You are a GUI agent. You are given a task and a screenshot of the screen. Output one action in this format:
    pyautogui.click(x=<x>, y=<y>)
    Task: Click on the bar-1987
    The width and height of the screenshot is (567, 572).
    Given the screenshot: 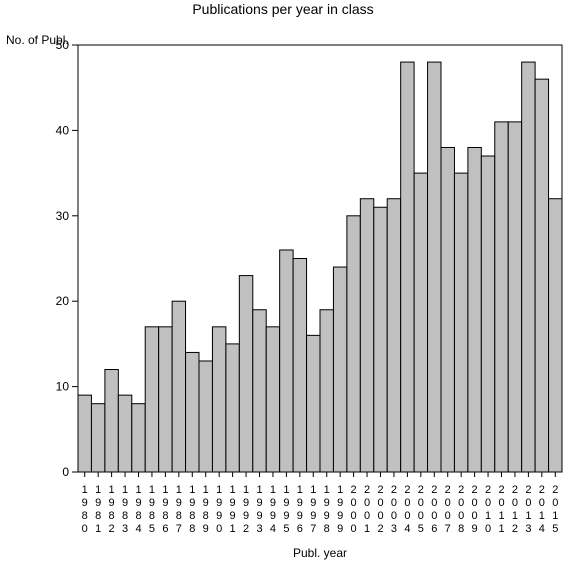 What is the action you would take?
    pyautogui.click(x=179, y=386)
    